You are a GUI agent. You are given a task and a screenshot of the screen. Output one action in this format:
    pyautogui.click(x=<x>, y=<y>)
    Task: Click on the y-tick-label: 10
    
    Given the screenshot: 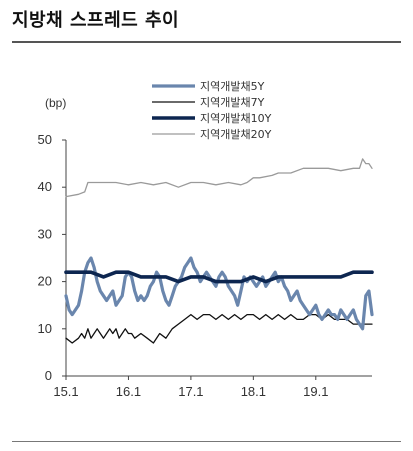 What is the action you would take?
    pyautogui.click(x=45, y=328)
    